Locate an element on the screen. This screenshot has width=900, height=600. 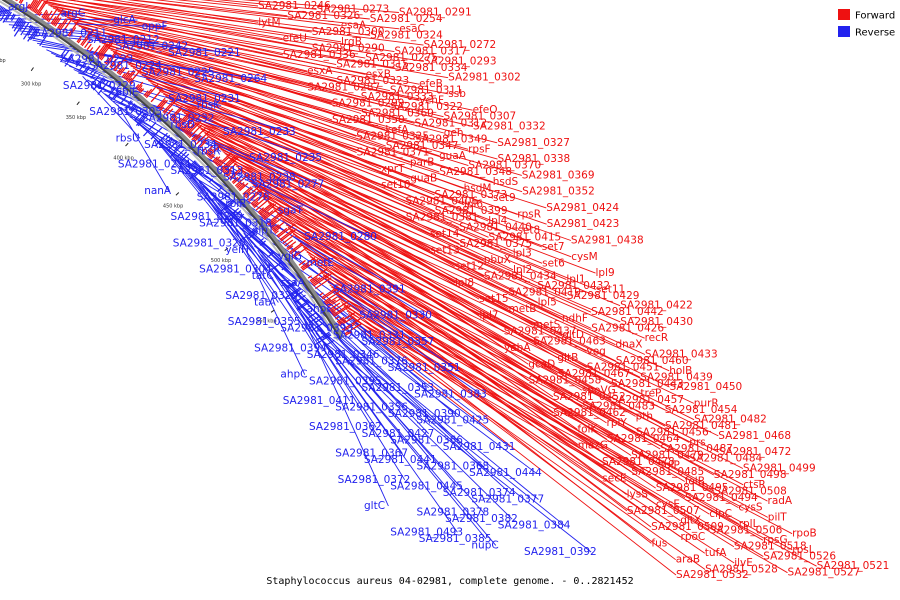
forward-gene-label: treP is located at coordinates (650, 394).